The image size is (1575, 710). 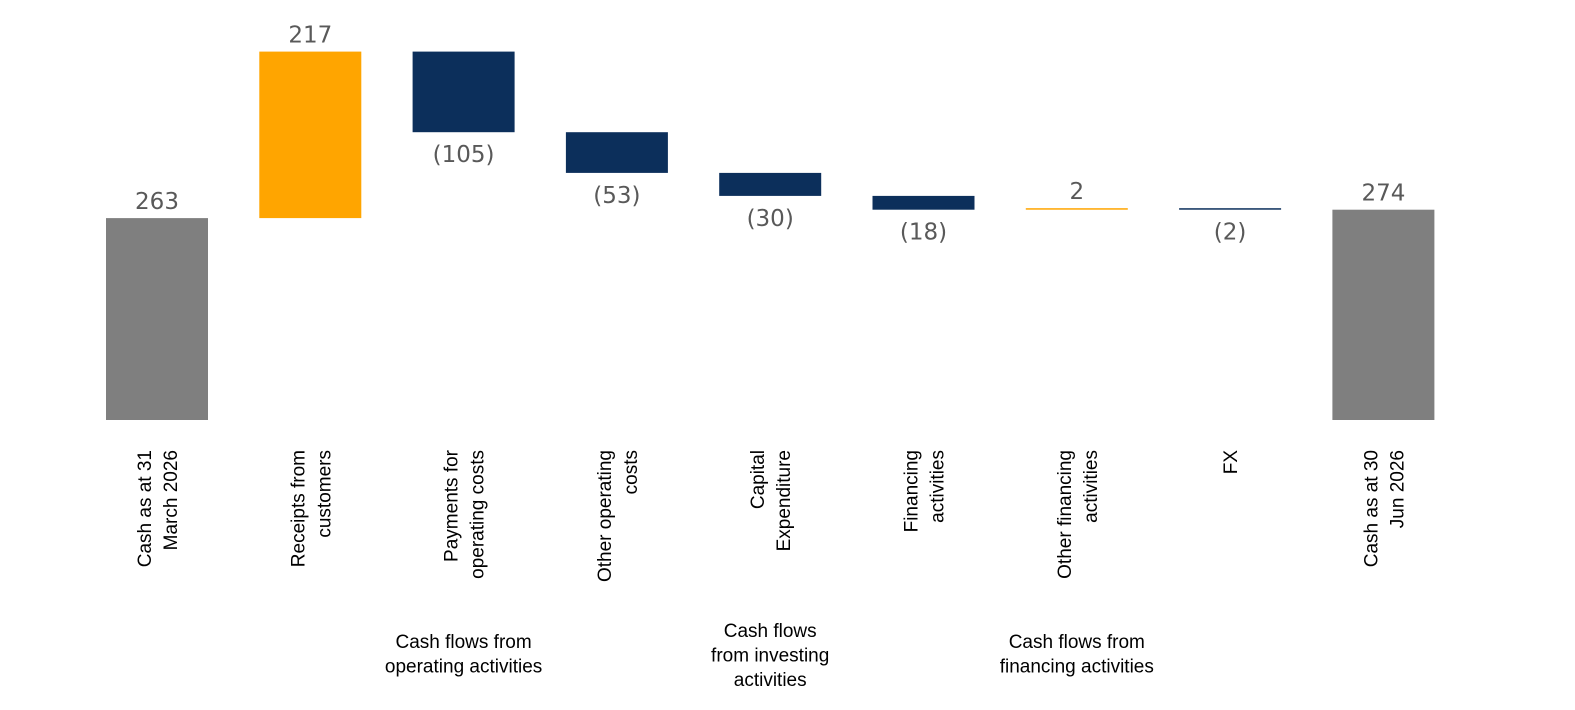 What do you see at coordinates (784, 500) in the screenshot?
I see `category-label-line: Expenditure` at bounding box center [784, 500].